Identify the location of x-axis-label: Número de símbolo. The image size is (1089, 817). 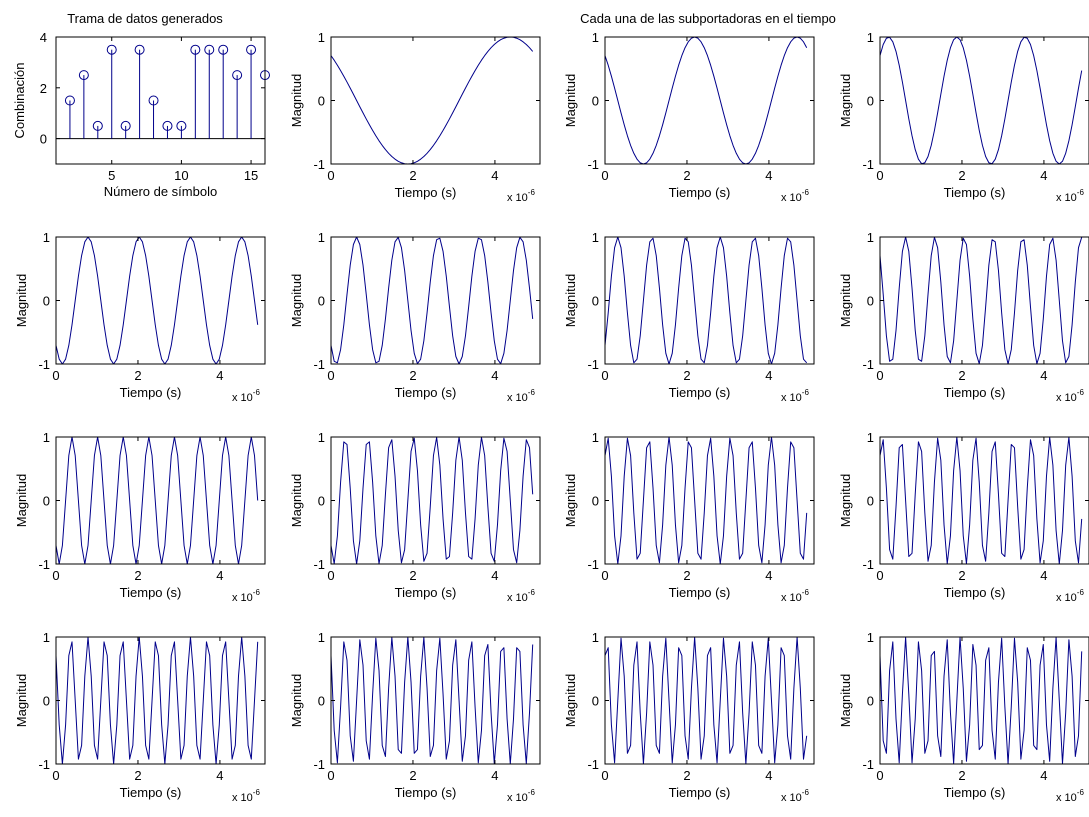
(160, 191).